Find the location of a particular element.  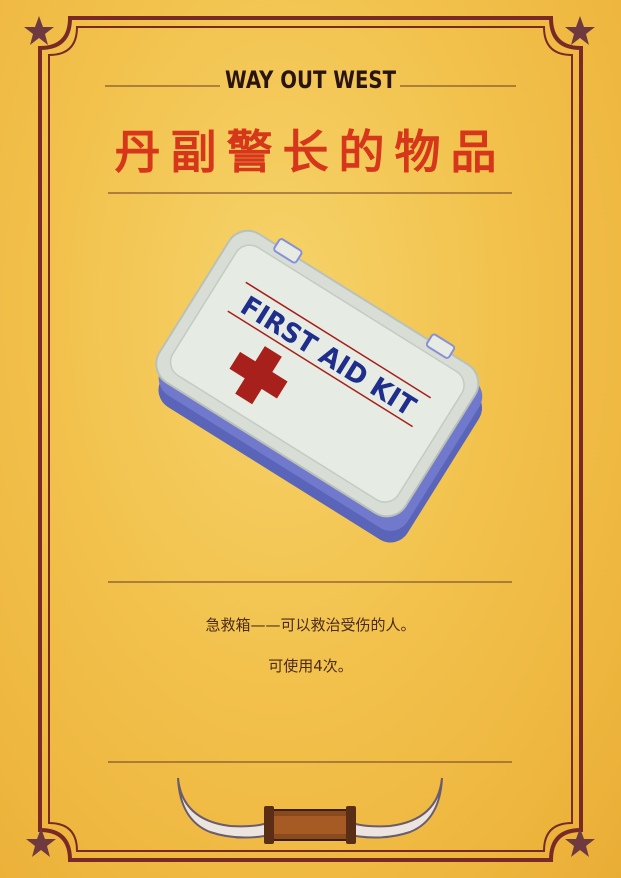

card-title: 丹副警长的物品 is located at coordinates (310, 152).